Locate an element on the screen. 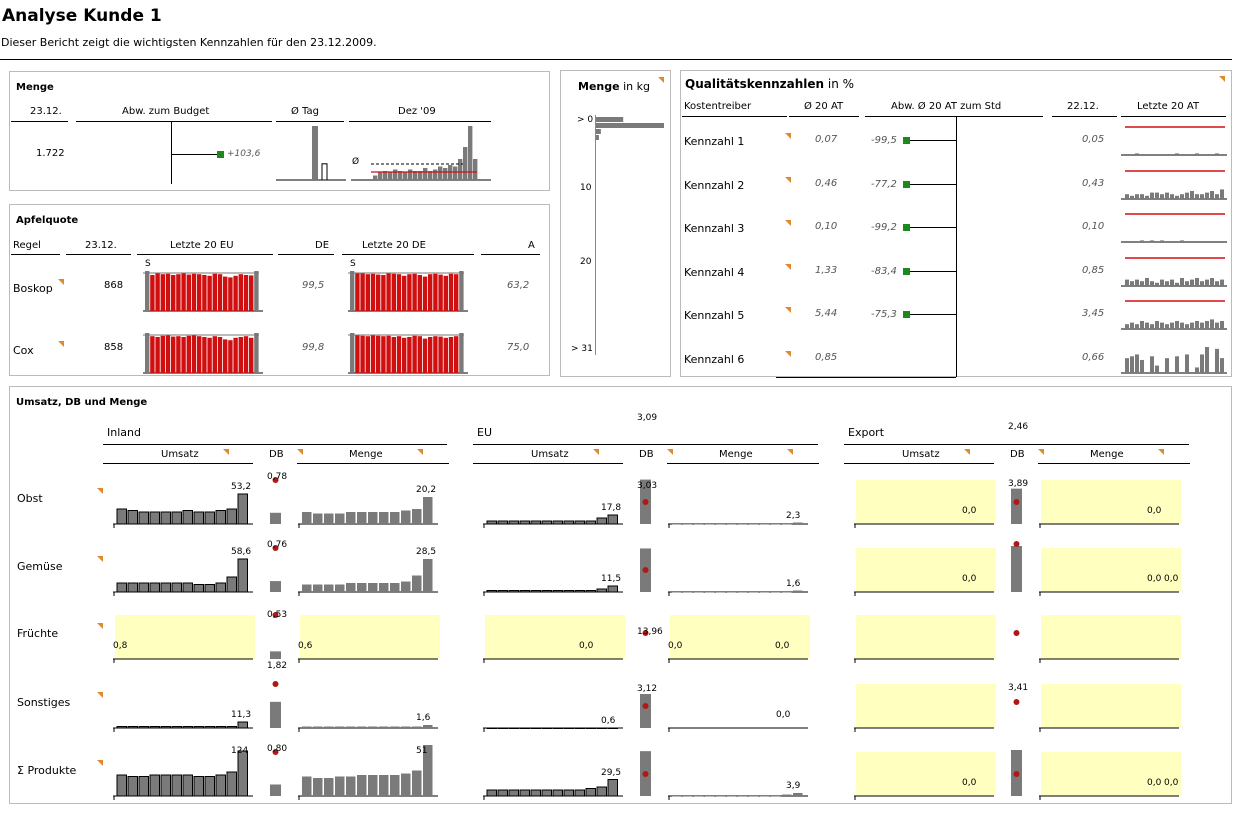 The height and width of the screenshot is (816, 1242). db-value-label: 3,12 is located at coordinates (647, 689).